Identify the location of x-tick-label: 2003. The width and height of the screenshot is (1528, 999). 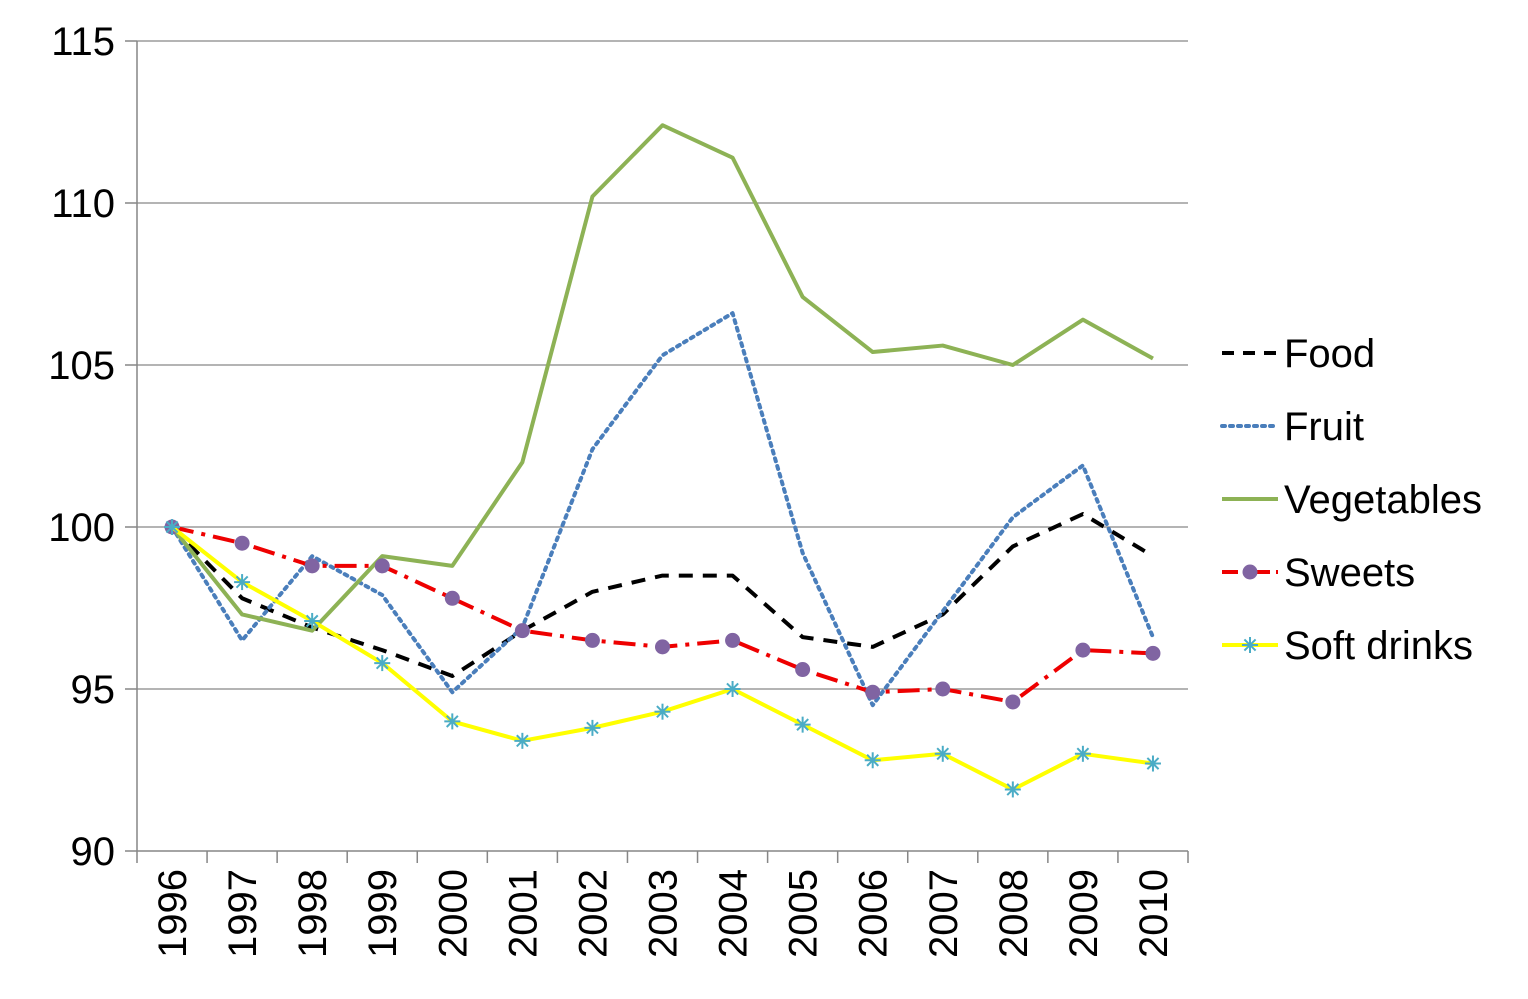
(664, 913).